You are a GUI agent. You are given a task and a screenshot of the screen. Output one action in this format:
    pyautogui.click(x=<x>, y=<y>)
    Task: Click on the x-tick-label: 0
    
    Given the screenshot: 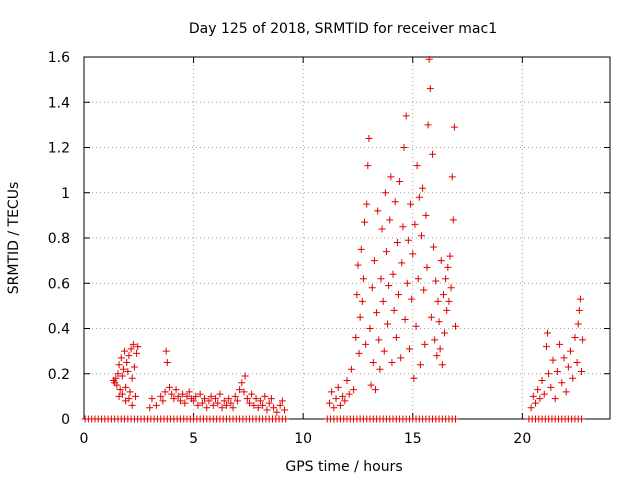 What is the action you would take?
    pyautogui.click(x=84, y=439)
    